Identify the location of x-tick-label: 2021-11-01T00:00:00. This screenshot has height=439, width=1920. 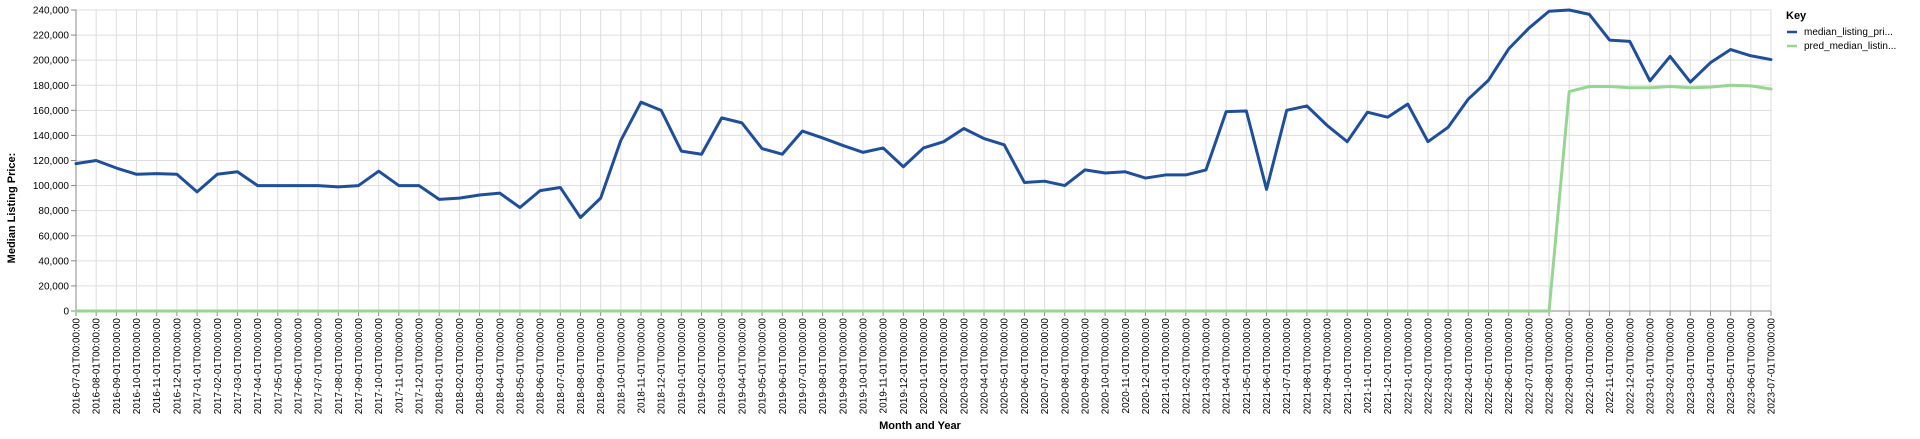
(1368, 366).